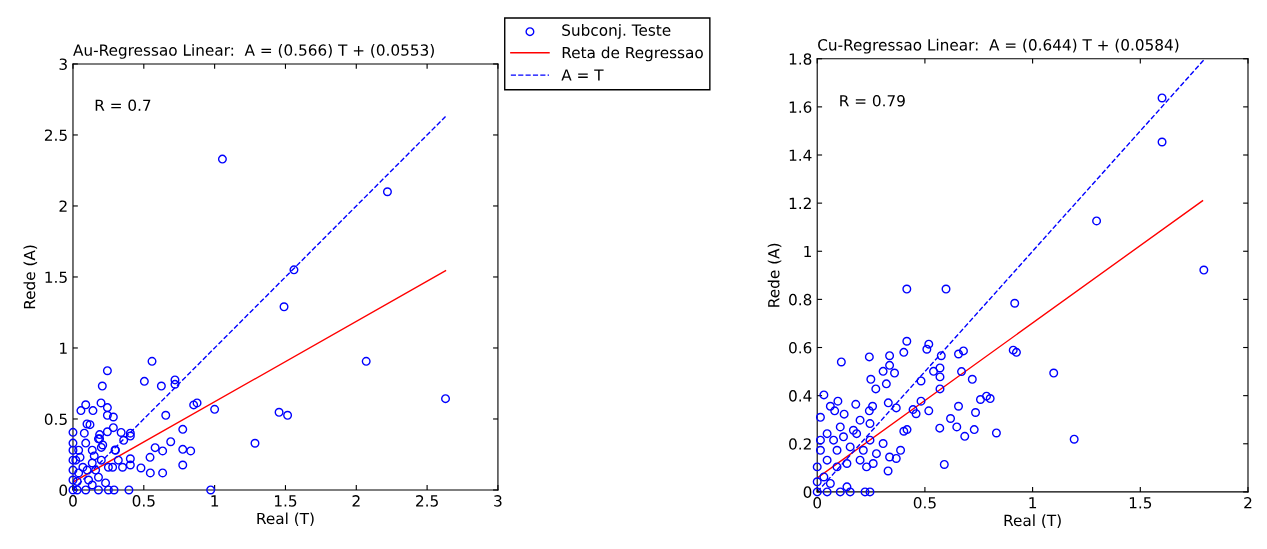 The image size is (1267, 549). What do you see at coordinates (498, 501) in the screenshot?
I see `x-tick-label: 3` at bounding box center [498, 501].